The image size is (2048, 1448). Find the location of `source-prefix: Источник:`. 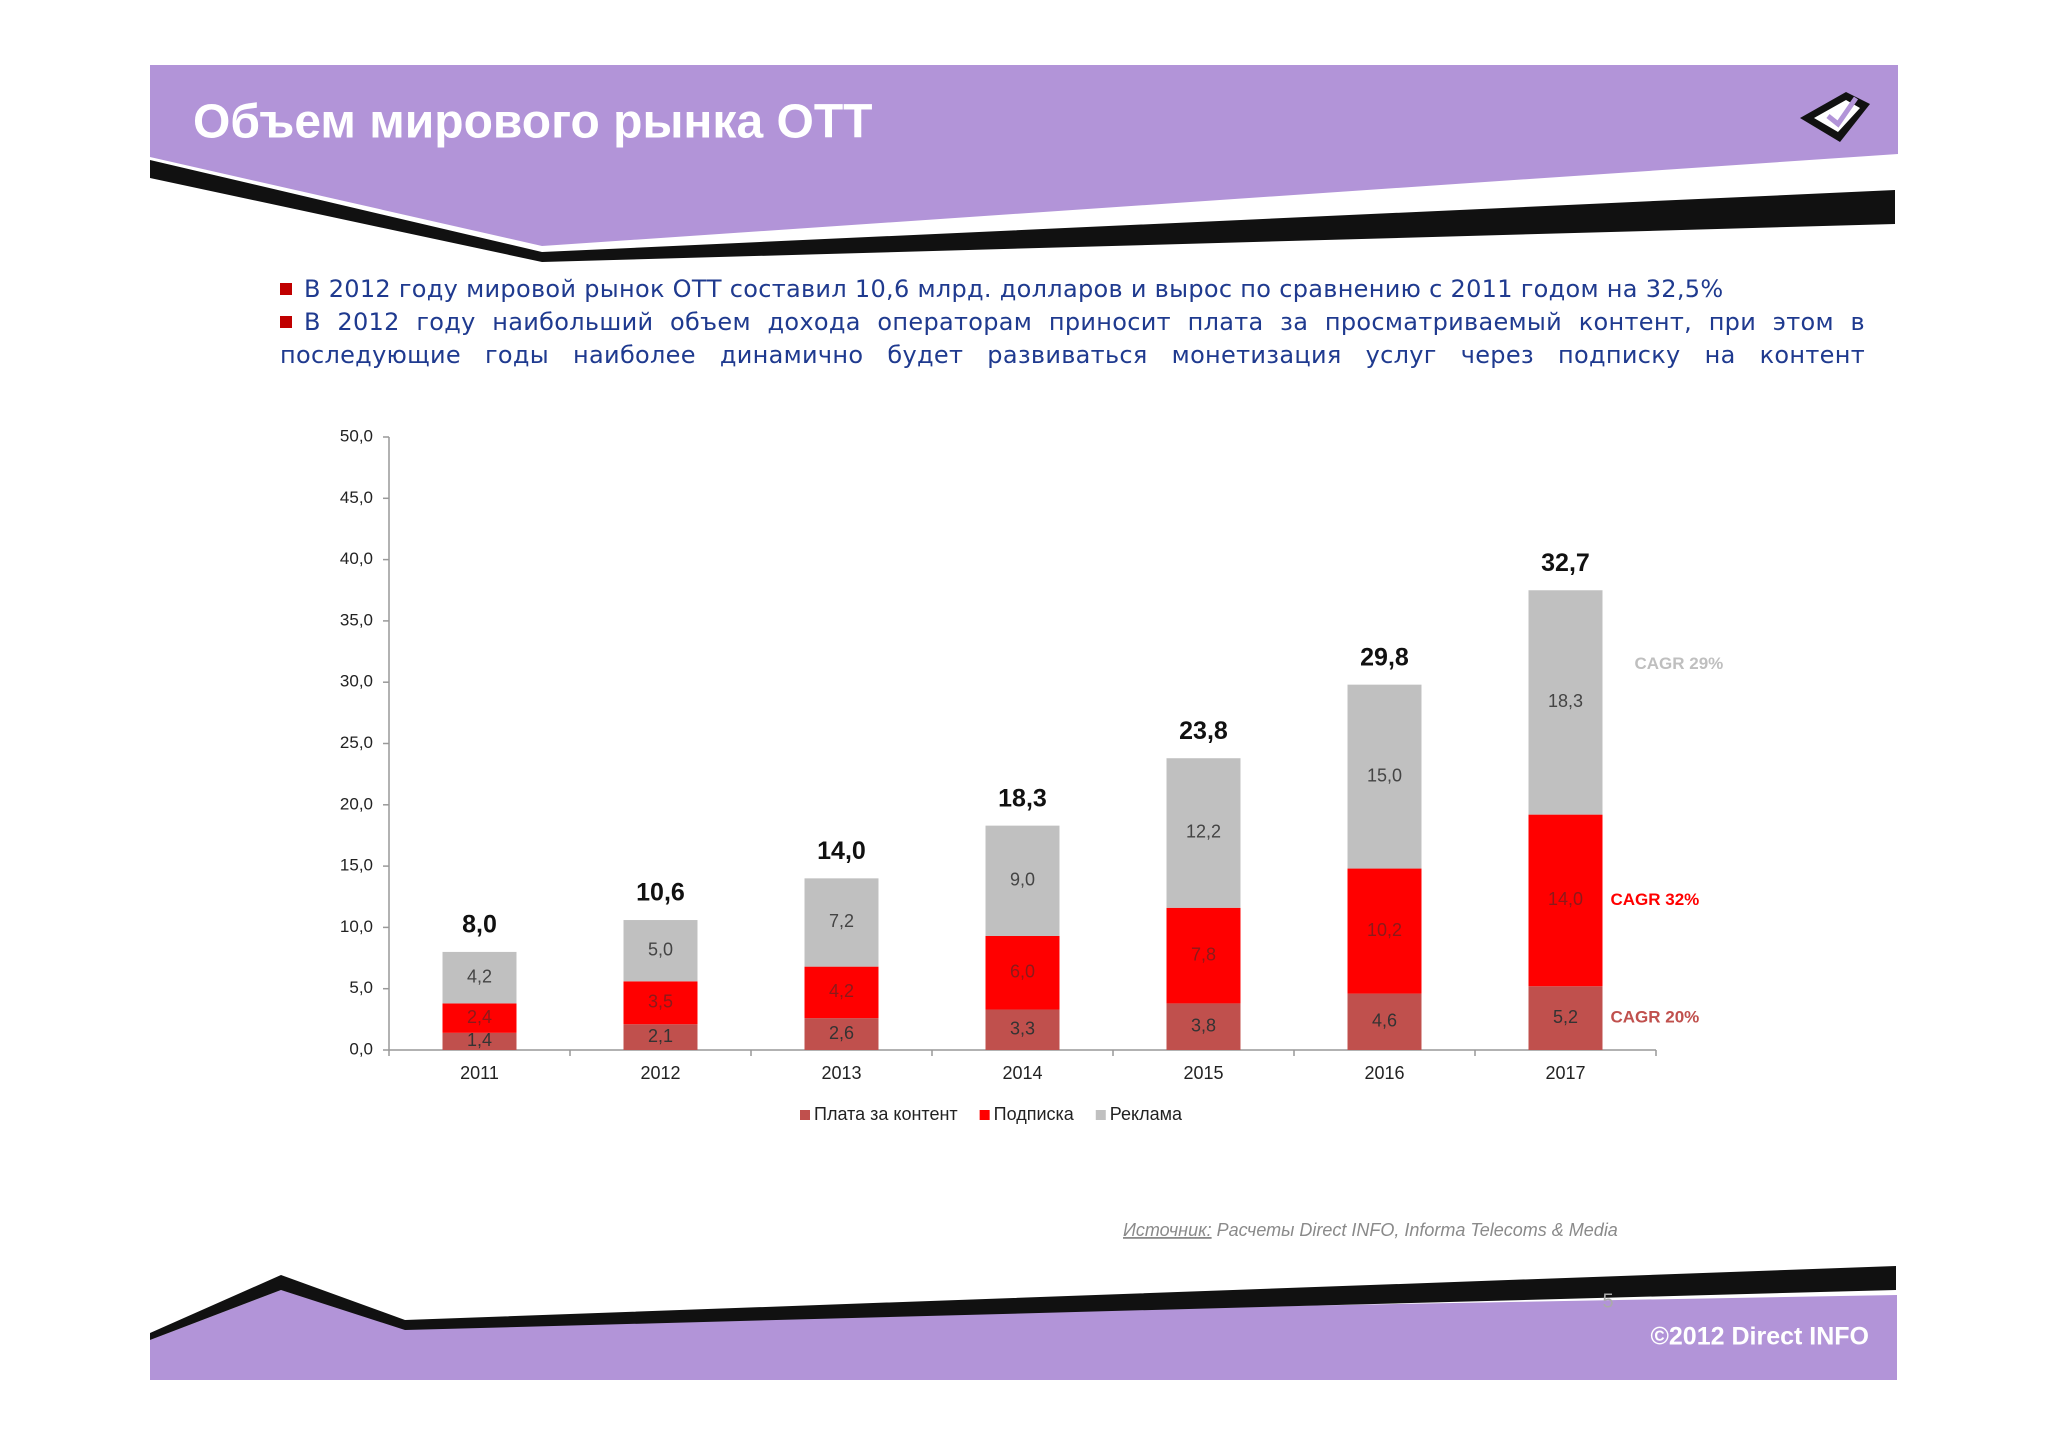

source-prefix: Источник: is located at coordinates (1167, 1230).